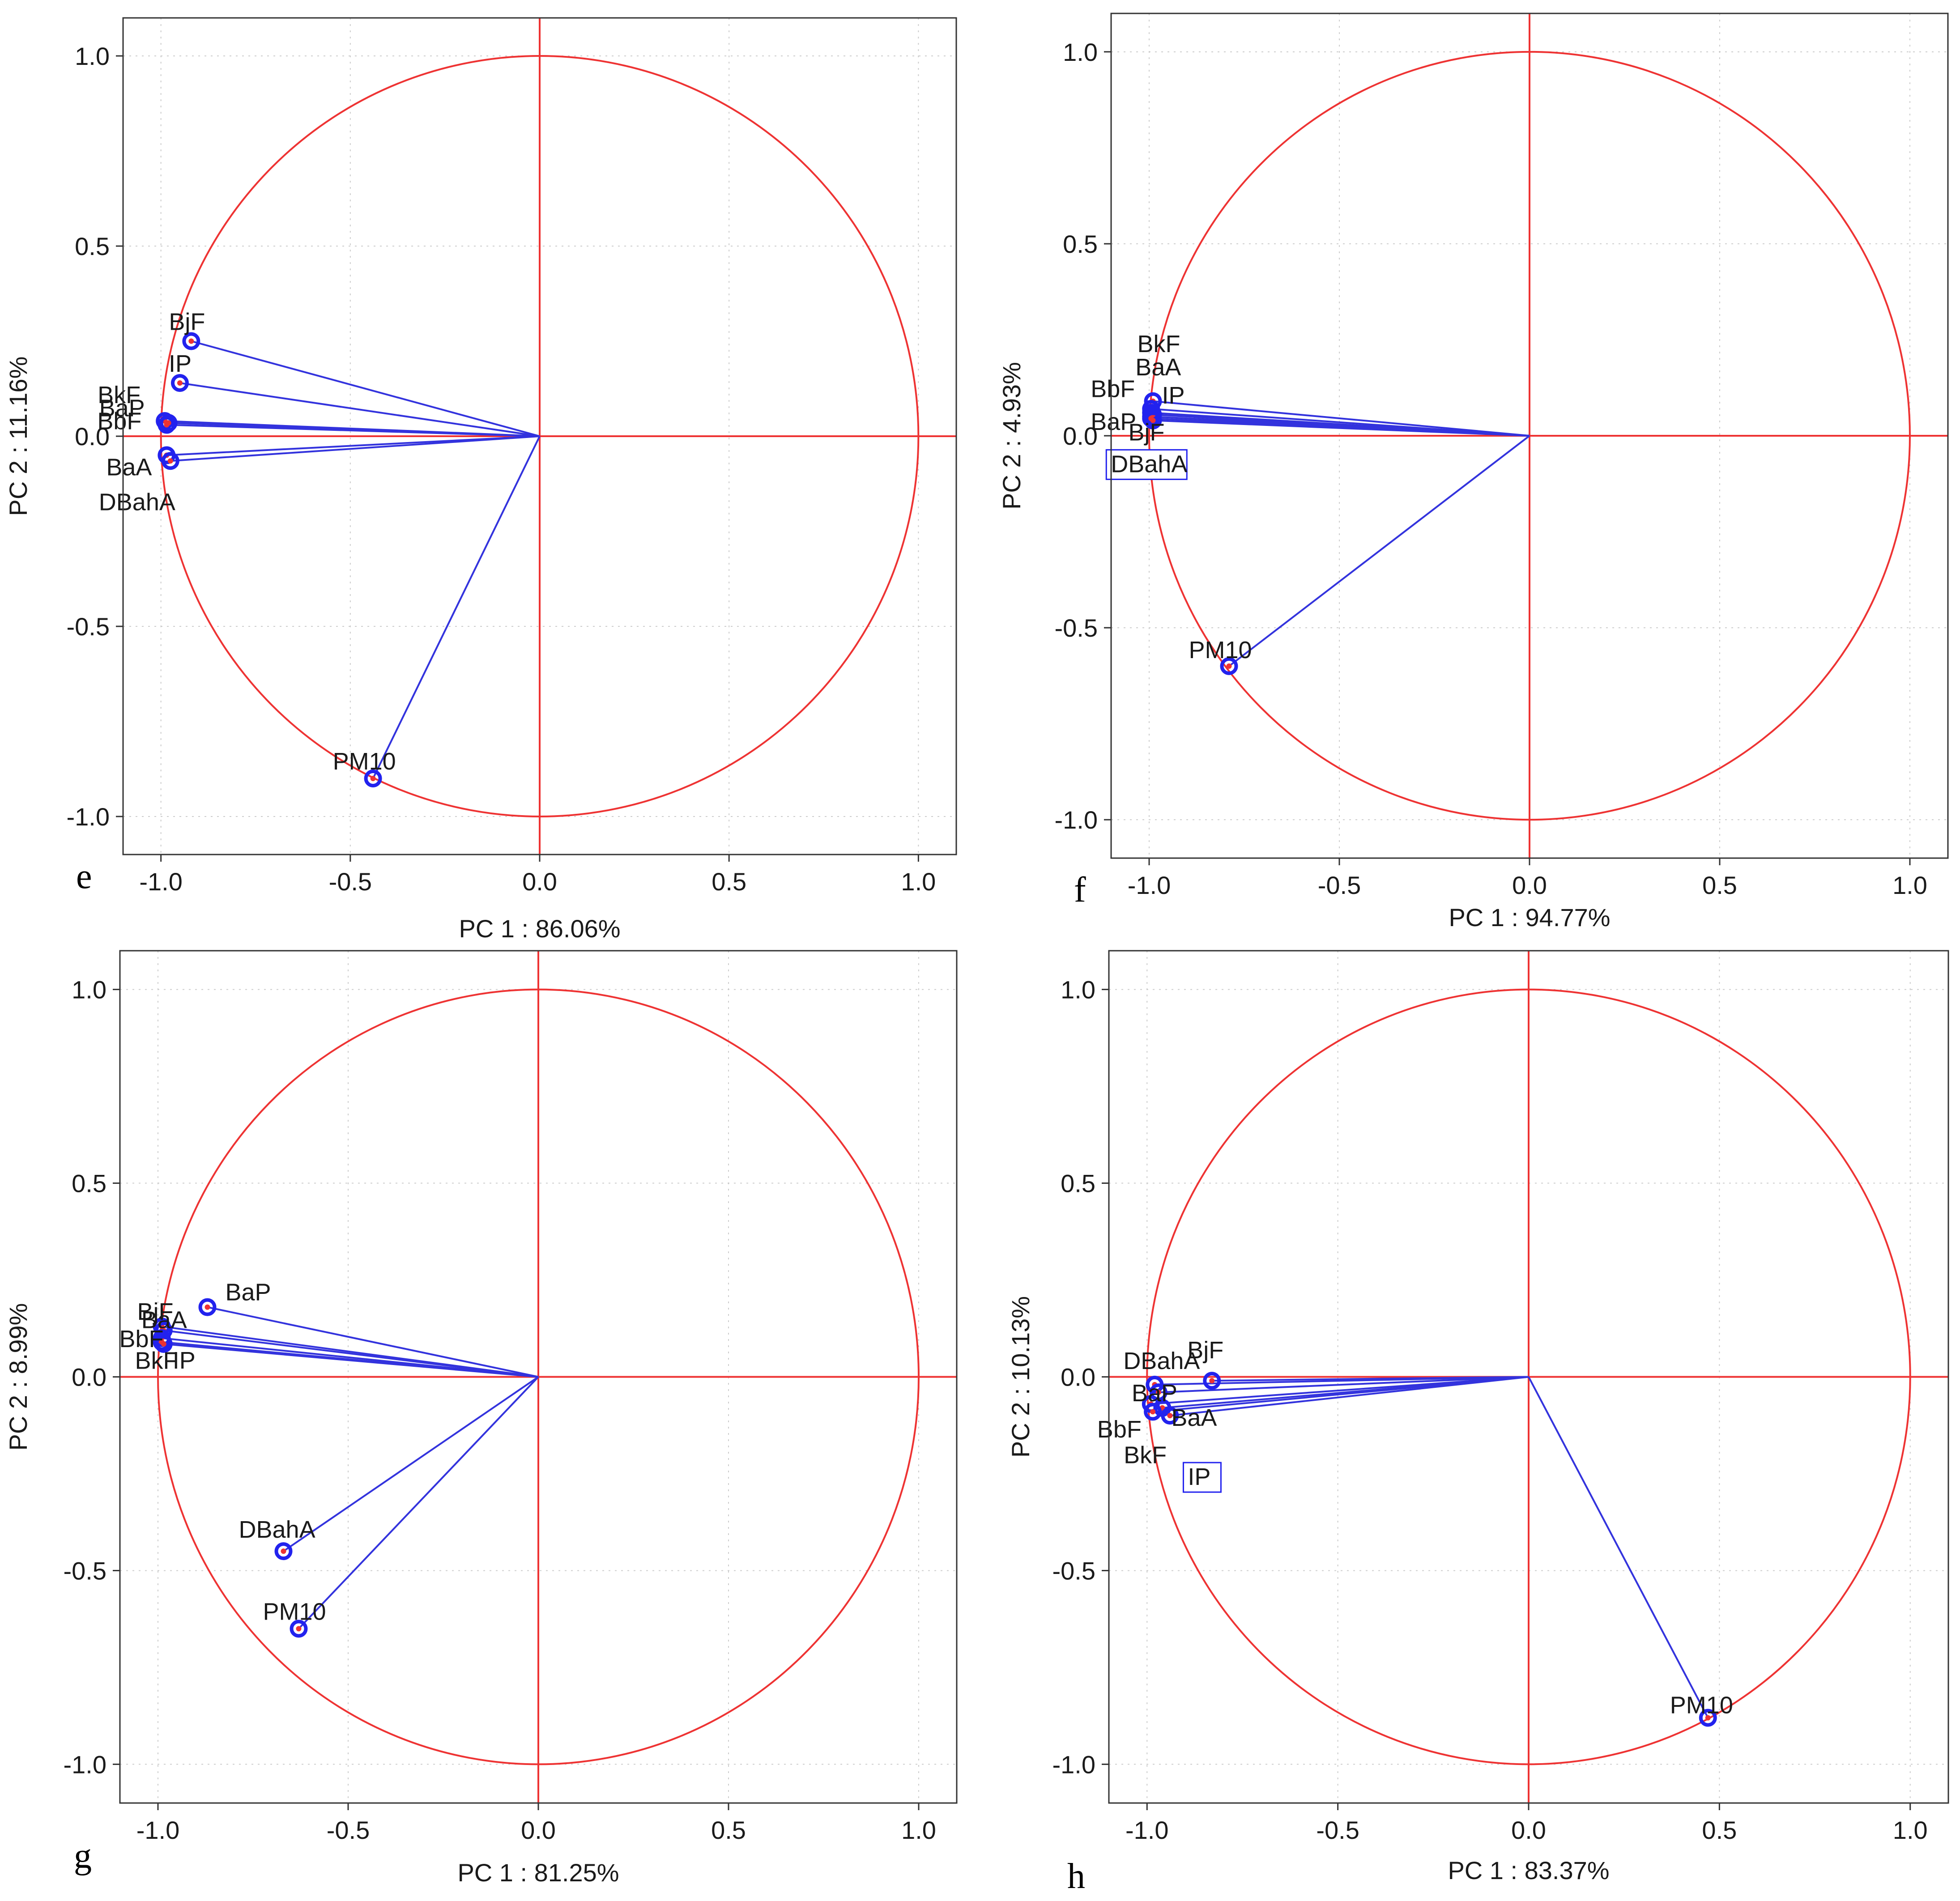 Image resolution: width=1960 pixels, height=1901 pixels. What do you see at coordinates (1529, 917) in the screenshot?
I see `x-axis-title: PC 1 : 94.77%` at bounding box center [1529, 917].